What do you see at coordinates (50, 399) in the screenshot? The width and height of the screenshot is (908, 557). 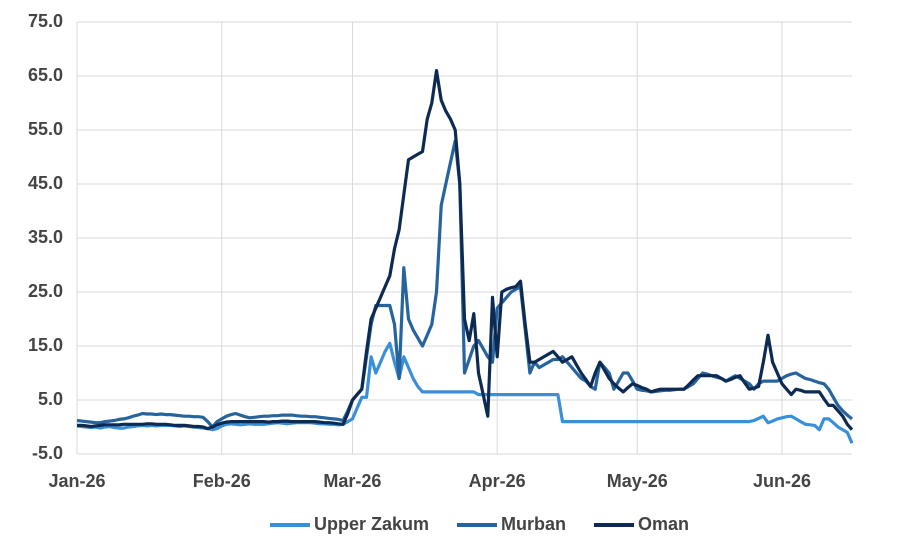 I see `y-tick-label: 5.0` at bounding box center [50, 399].